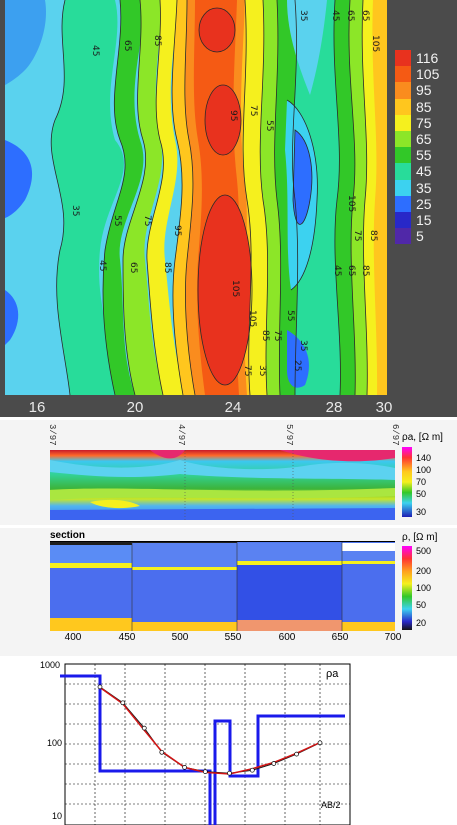 The width and height of the screenshot is (457, 825). Describe the element at coordinates (425, 58) in the screenshot. I see `legend-entry: 116` at that location.